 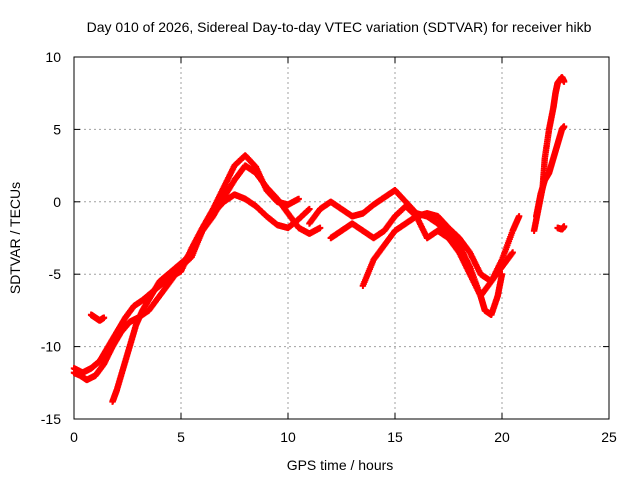 I want to click on y-tick-label: 10, so click(x=53, y=57).